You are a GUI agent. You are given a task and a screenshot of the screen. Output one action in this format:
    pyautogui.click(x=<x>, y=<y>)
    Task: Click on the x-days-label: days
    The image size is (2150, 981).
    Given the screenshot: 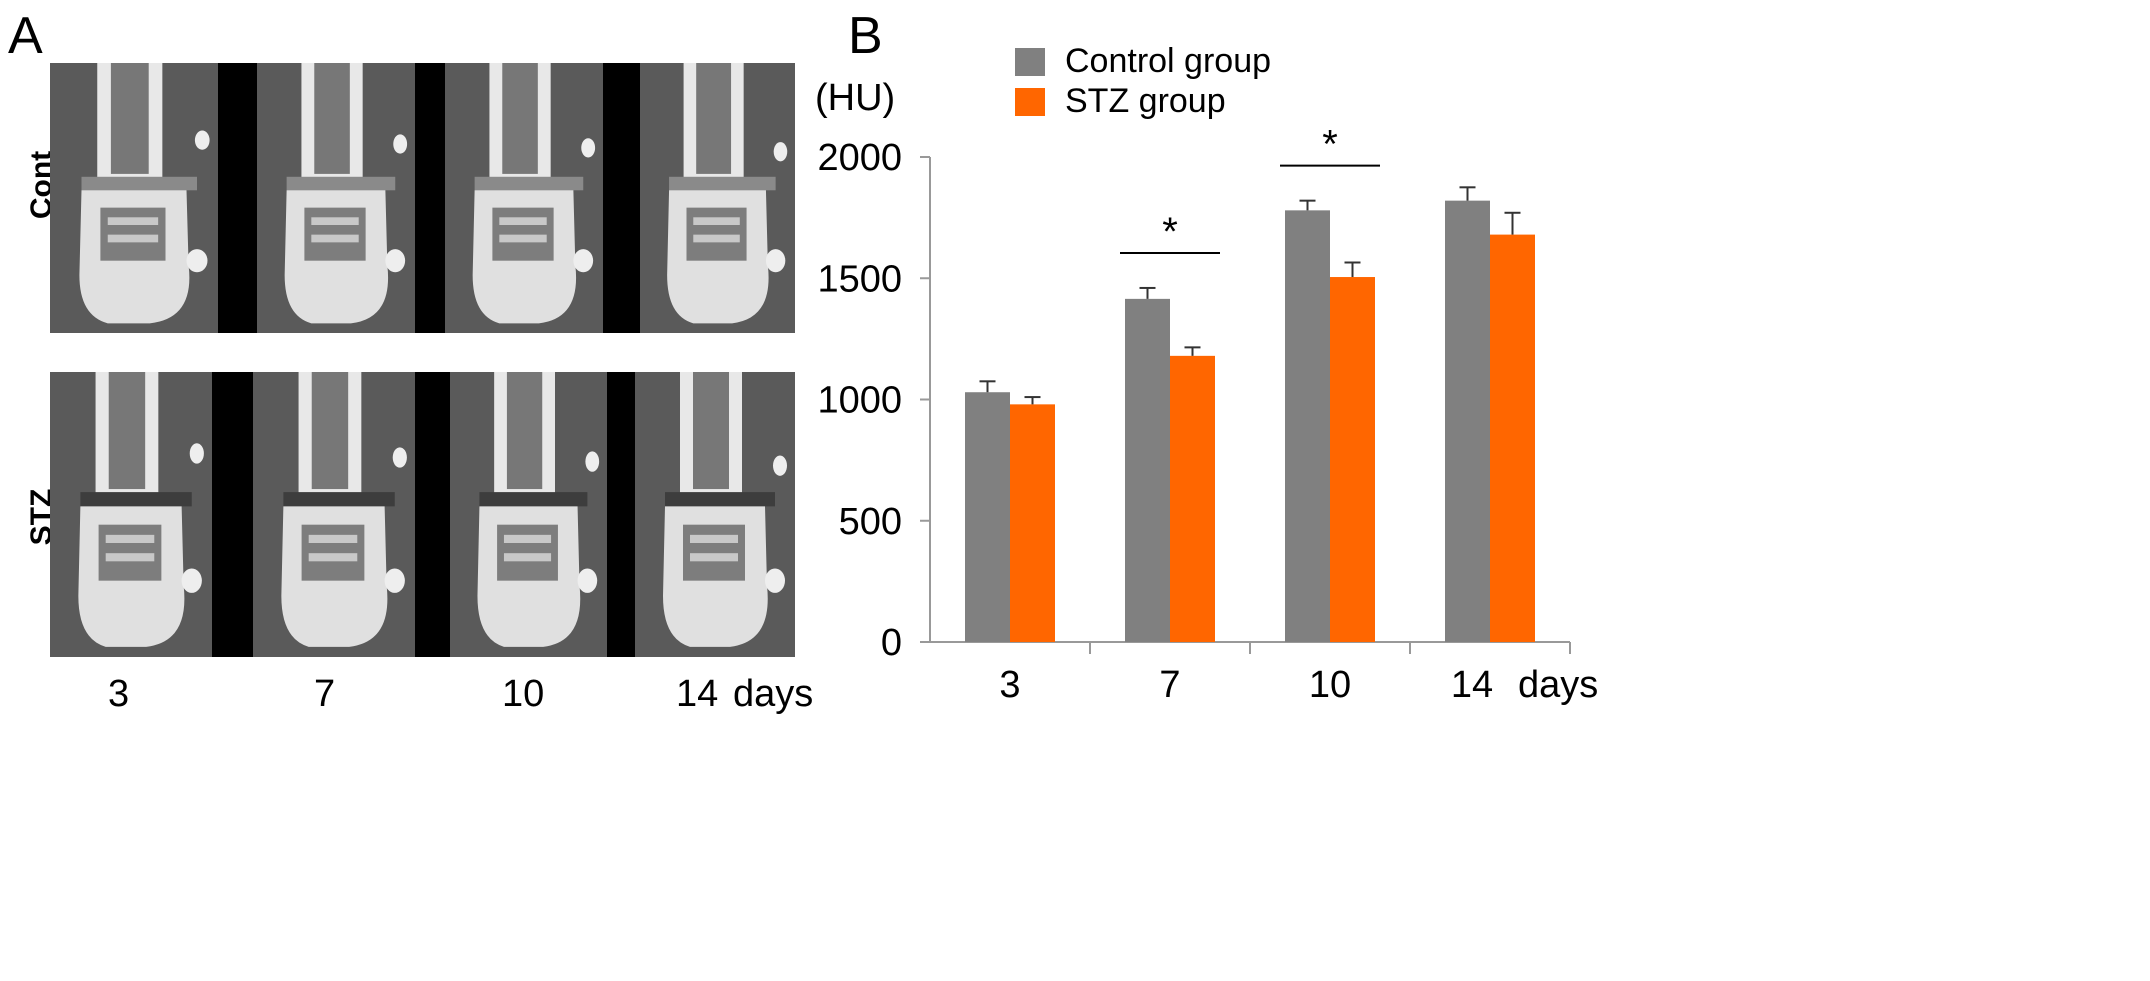 What is the action you would take?
    pyautogui.click(x=1558, y=685)
    